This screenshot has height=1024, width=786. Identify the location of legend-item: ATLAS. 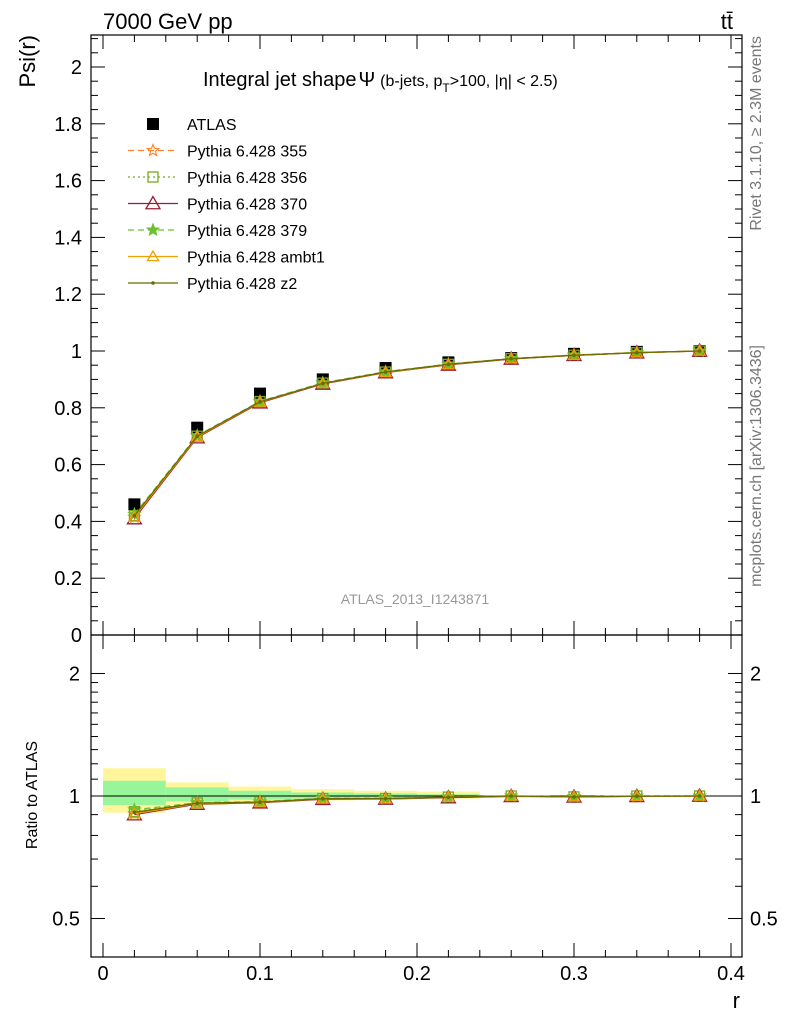
(192, 125).